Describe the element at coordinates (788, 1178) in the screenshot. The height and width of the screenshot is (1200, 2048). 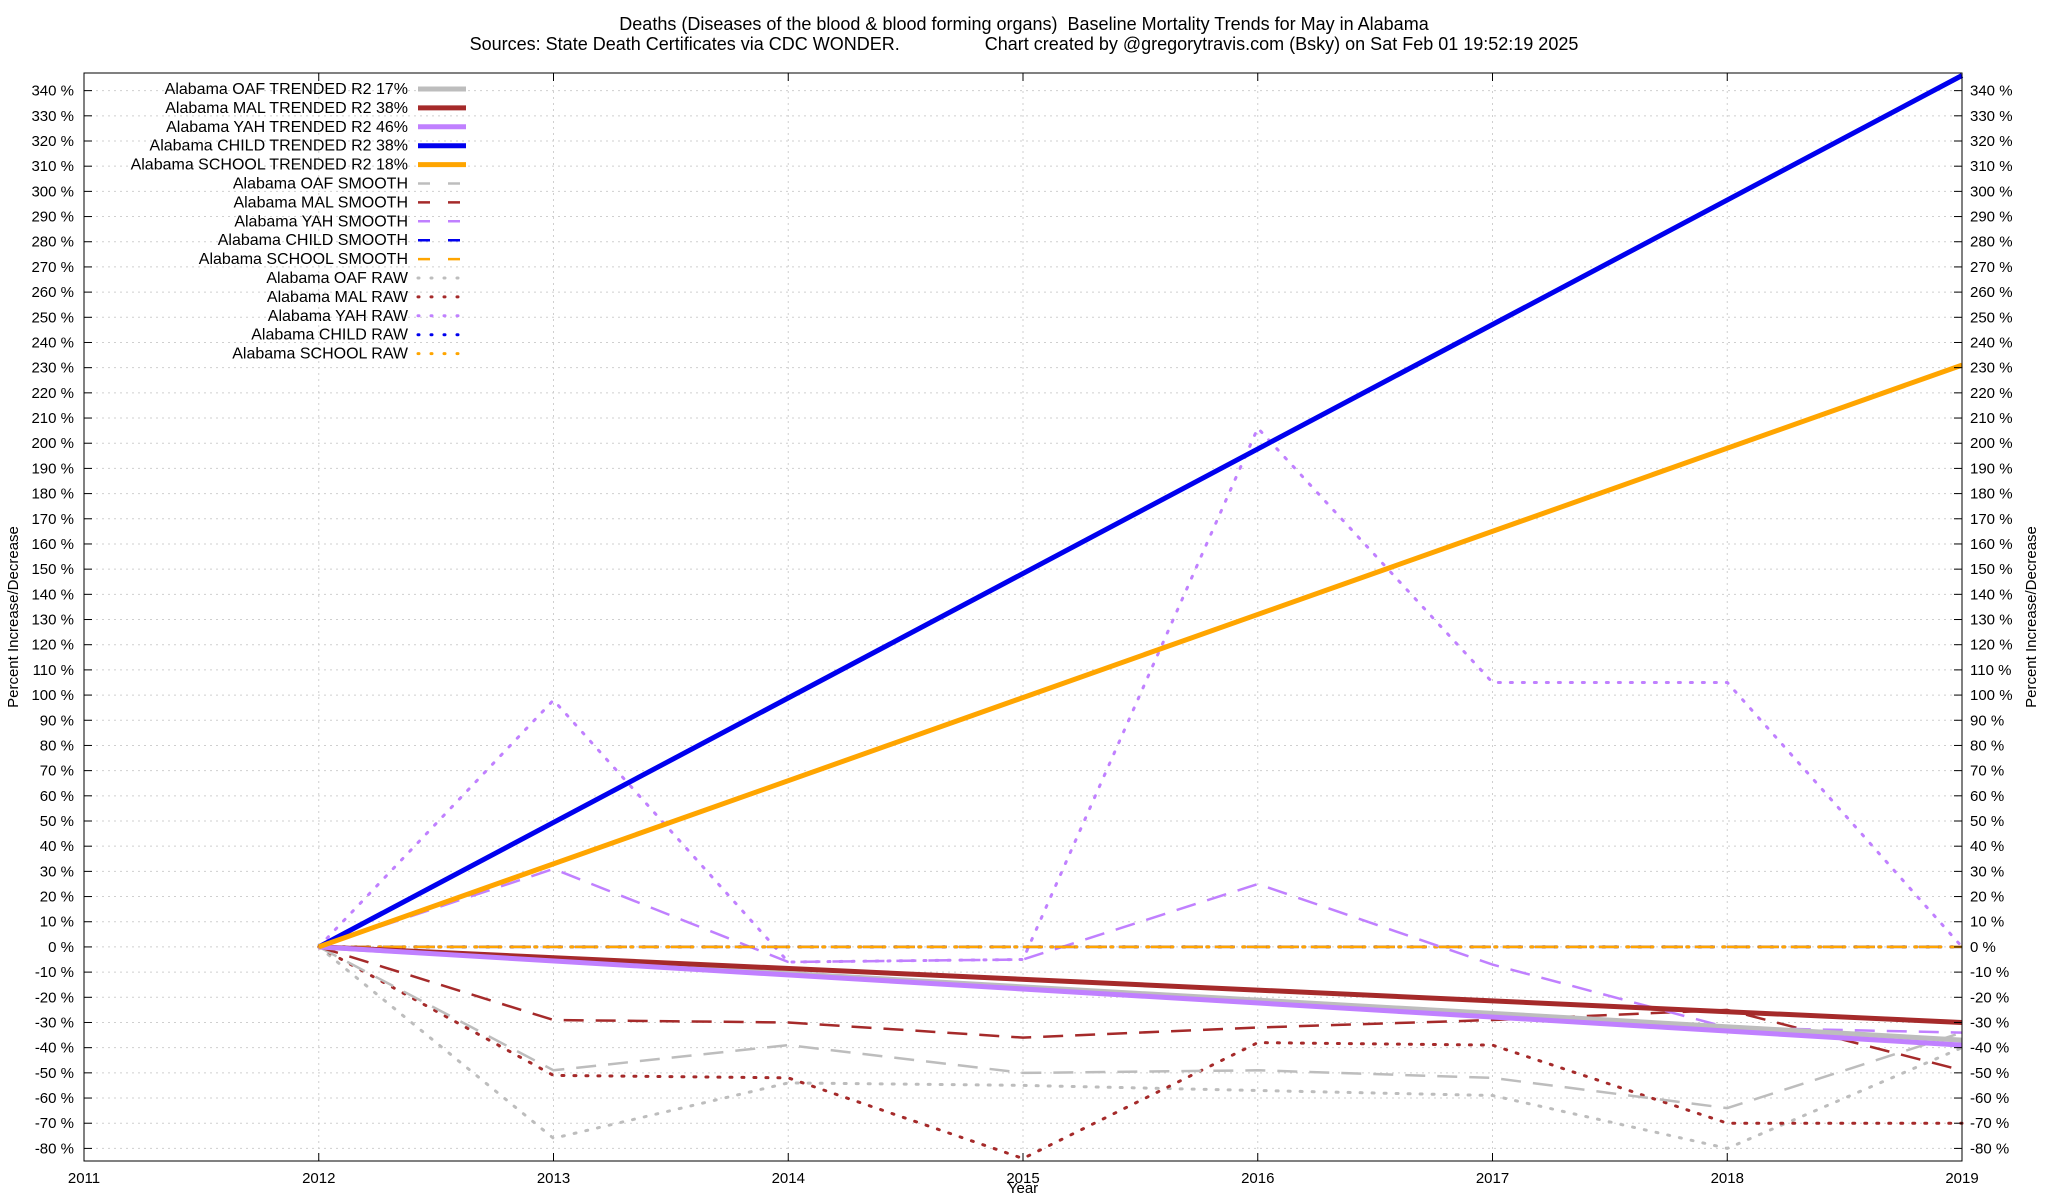
I see `x-tick-label: 2014` at that location.